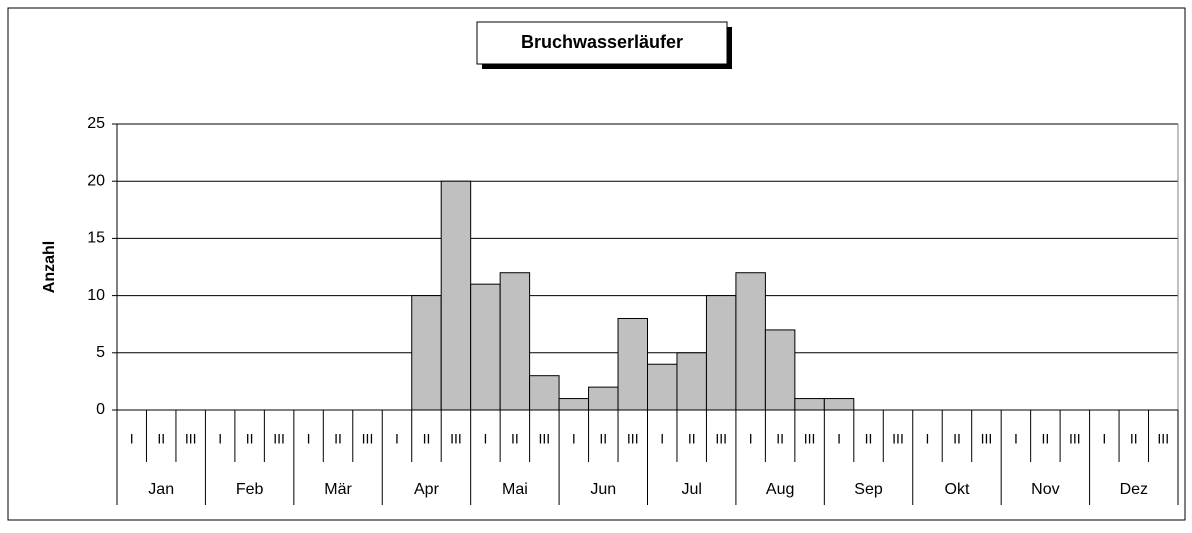 The image size is (1192, 533). What do you see at coordinates (1134, 489) in the screenshot?
I see `month-label: Dez` at bounding box center [1134, 489].